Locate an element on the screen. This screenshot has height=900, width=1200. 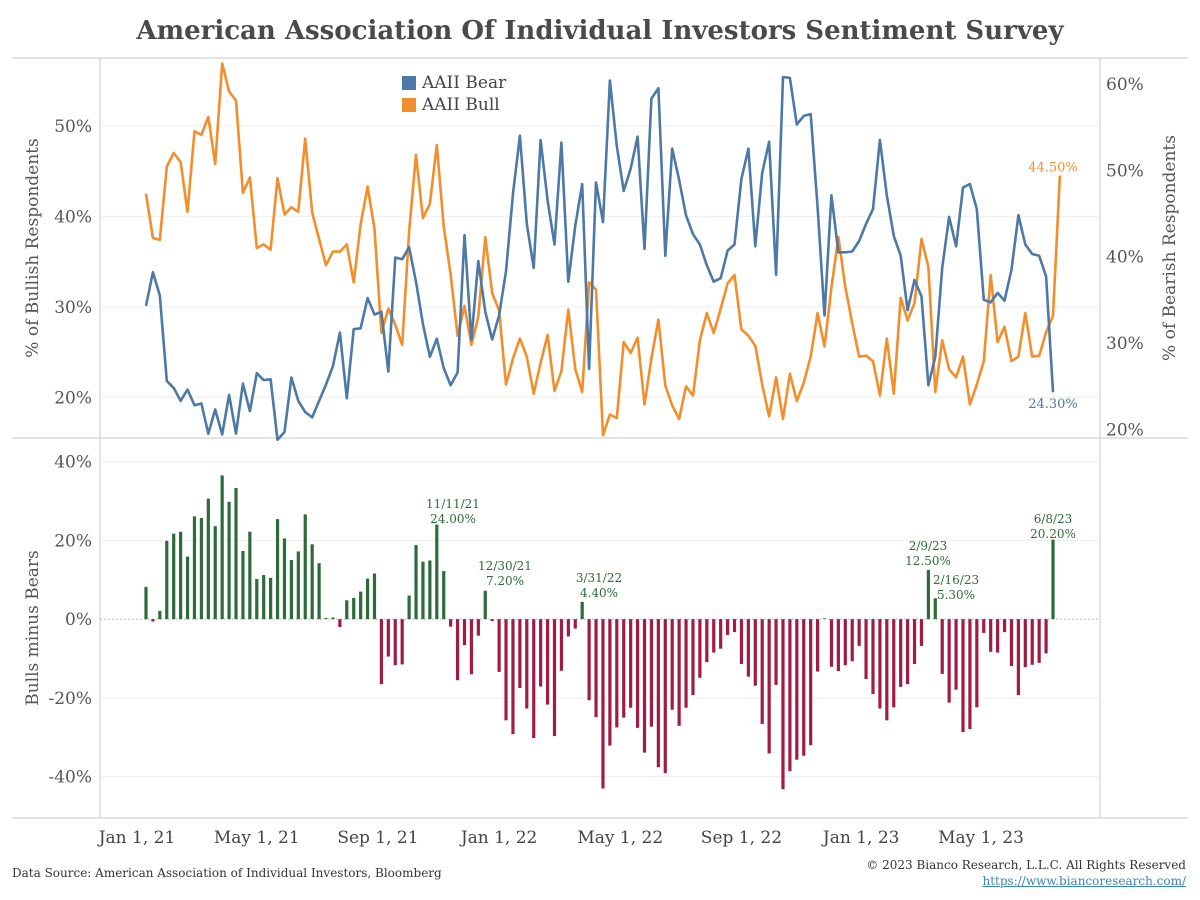
annotation-value: 12.50% is located at coordinates (928, 561).